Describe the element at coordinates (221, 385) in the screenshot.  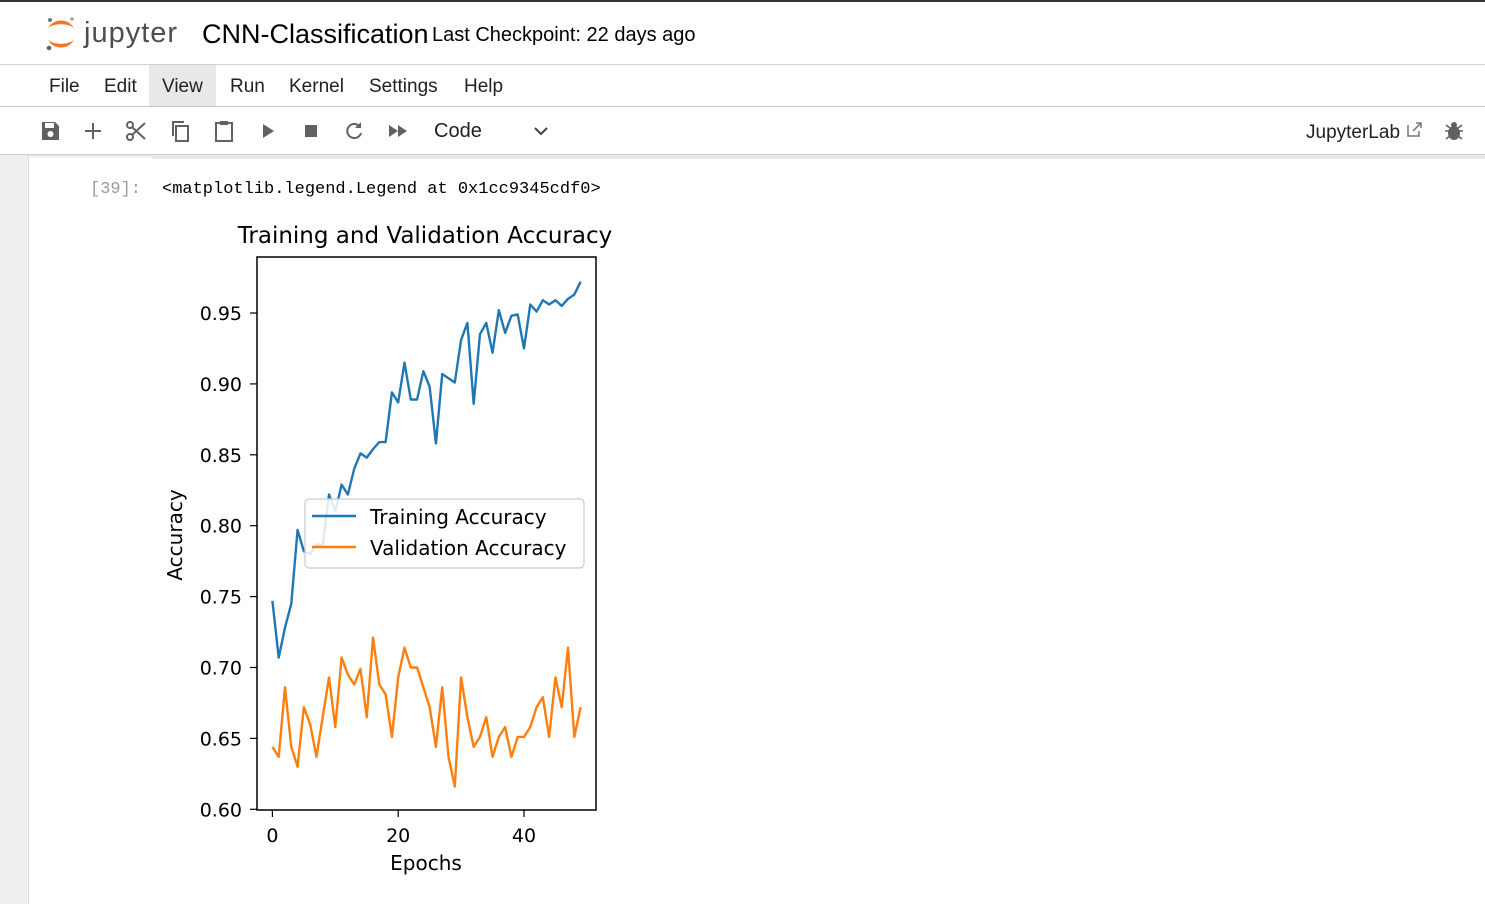
I see `y-tick-label: 0.90` at that location.